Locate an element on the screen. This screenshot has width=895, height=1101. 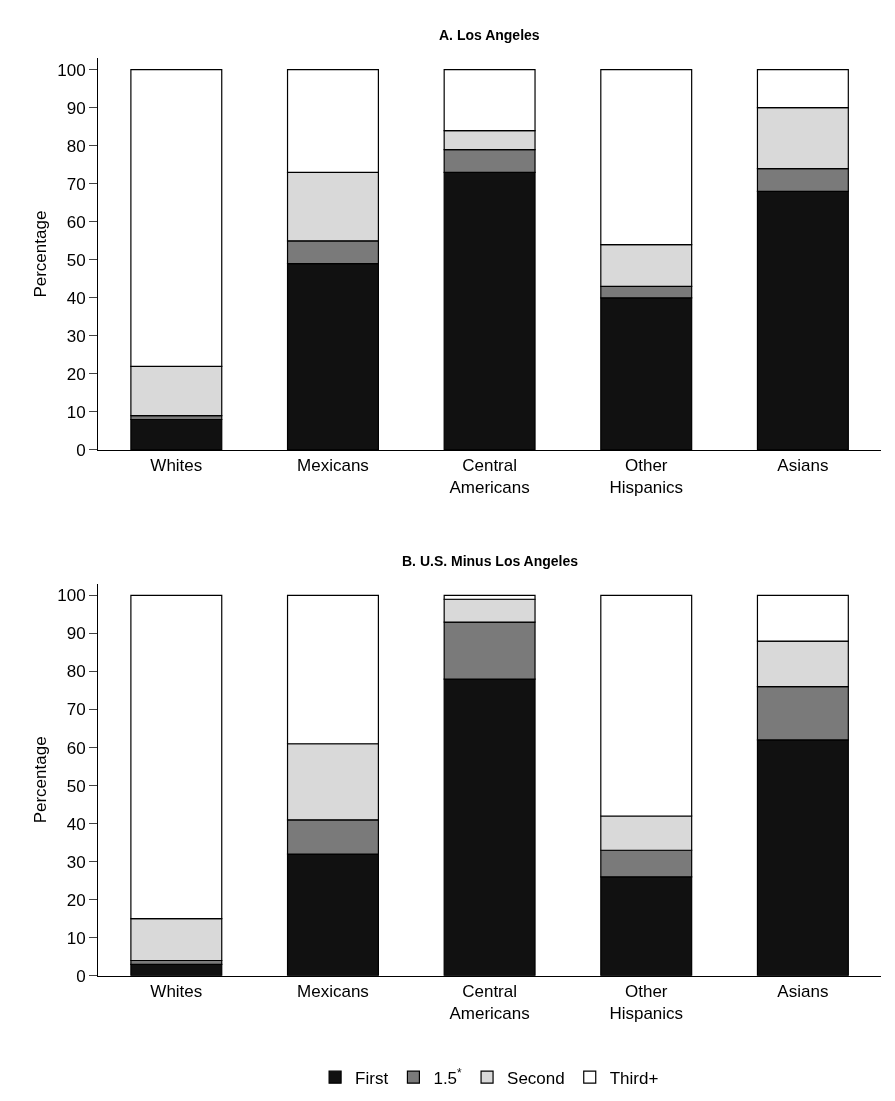
legend-label: First is located at coordinates (372, 1078).